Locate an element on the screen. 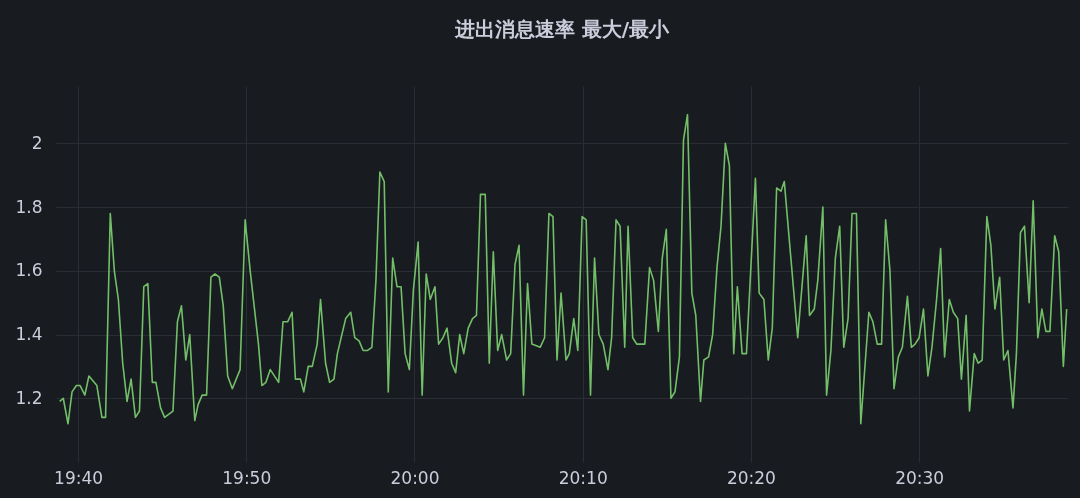 The width and height of the screenshot is (1080, 498). y-tick-label: 1.4 is located at coordinates (29, 334).